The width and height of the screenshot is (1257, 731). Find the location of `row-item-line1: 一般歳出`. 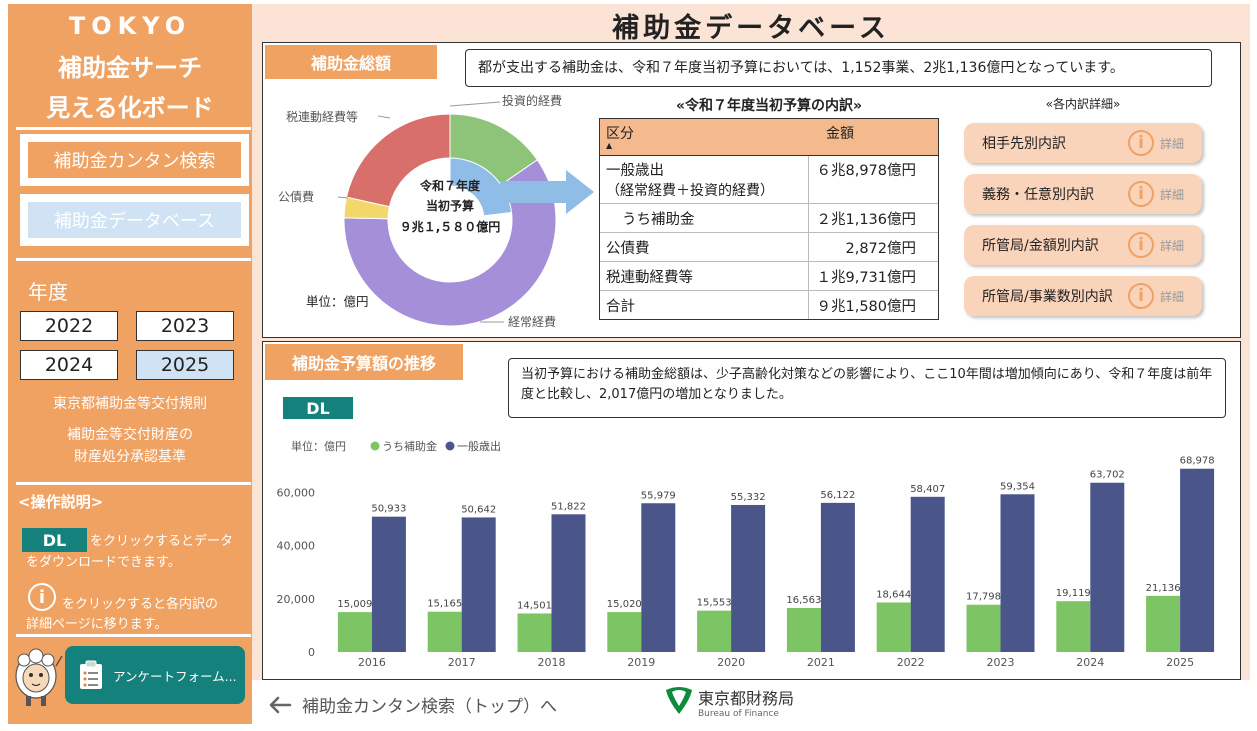

row-item-line1: 一般歳出 is located at coordinates (635, 171).